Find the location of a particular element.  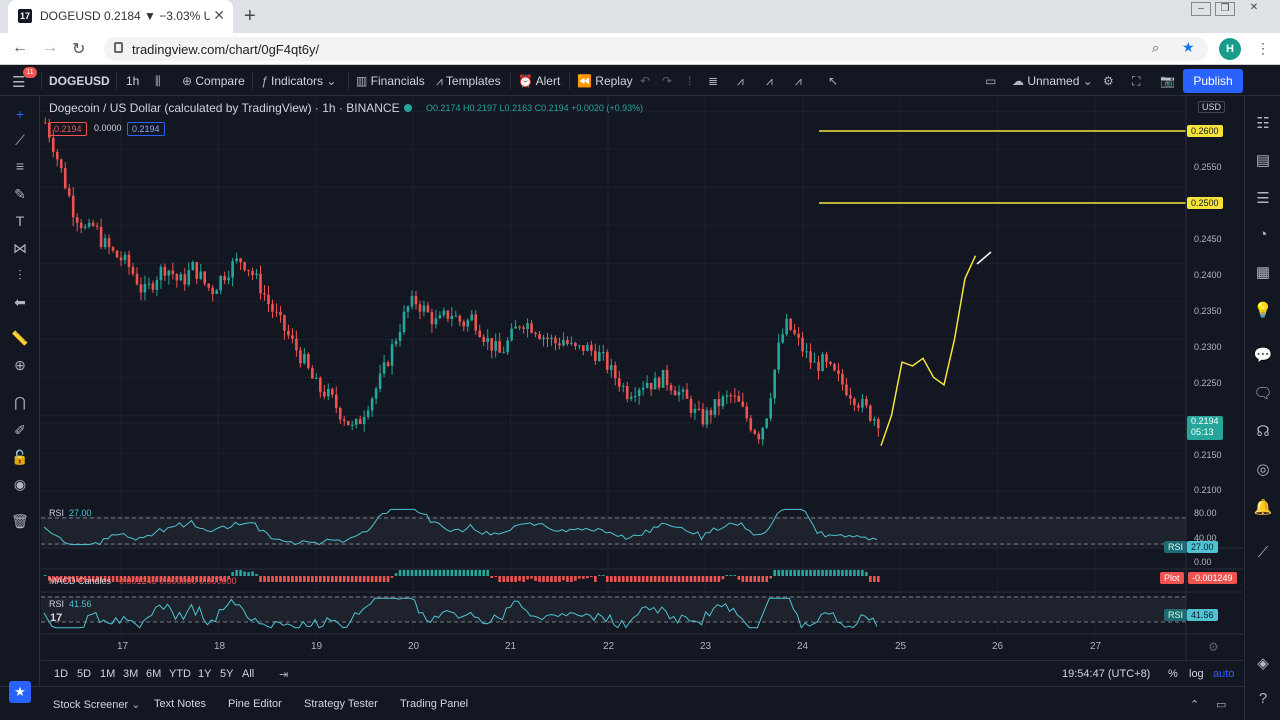

favorite-tool-pattern-abcd-icon: ⩘ is located at coordinates (740, 81).